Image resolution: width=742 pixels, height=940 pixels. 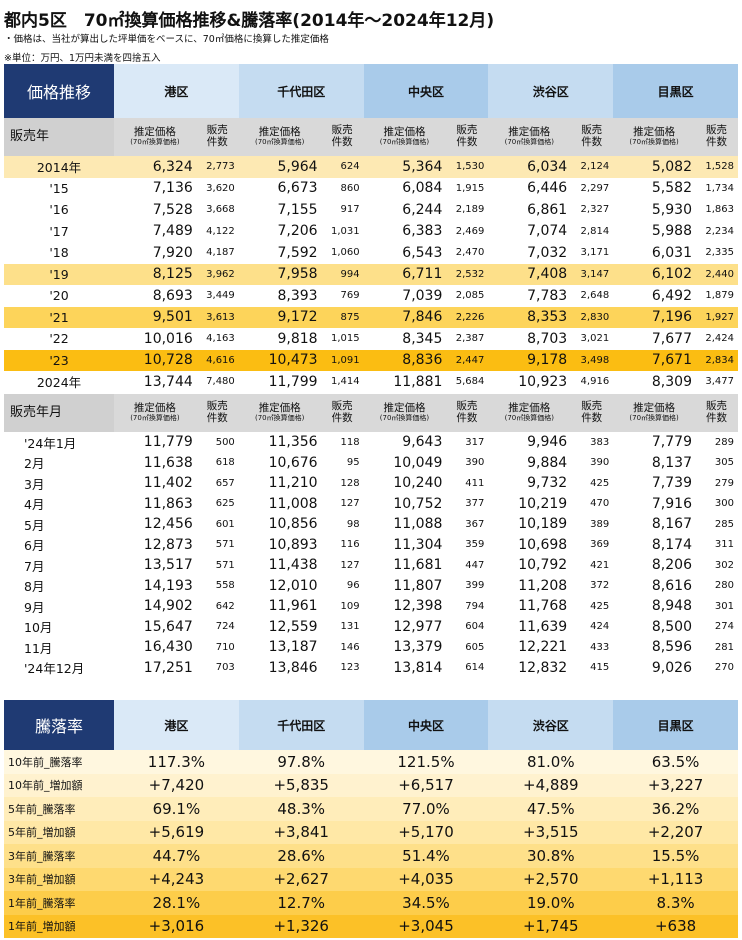 I want to click on sales-cell: 415, so click(x=600, y=668).